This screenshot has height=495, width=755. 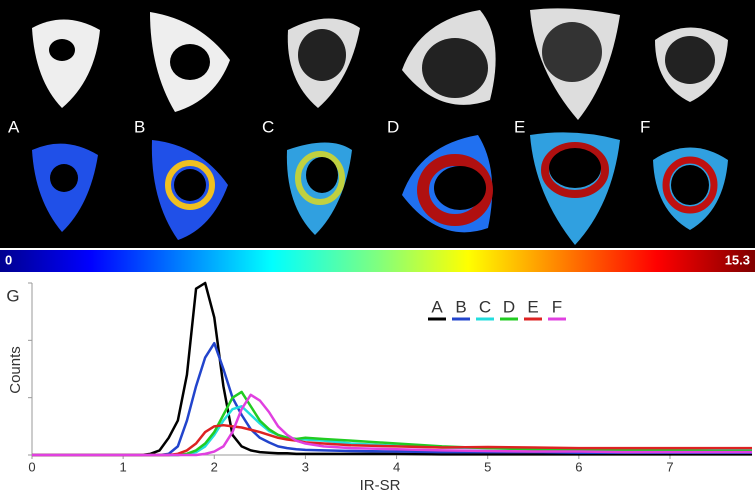 I want to click on x-tick-label: 0, so click(x=31, y=466).